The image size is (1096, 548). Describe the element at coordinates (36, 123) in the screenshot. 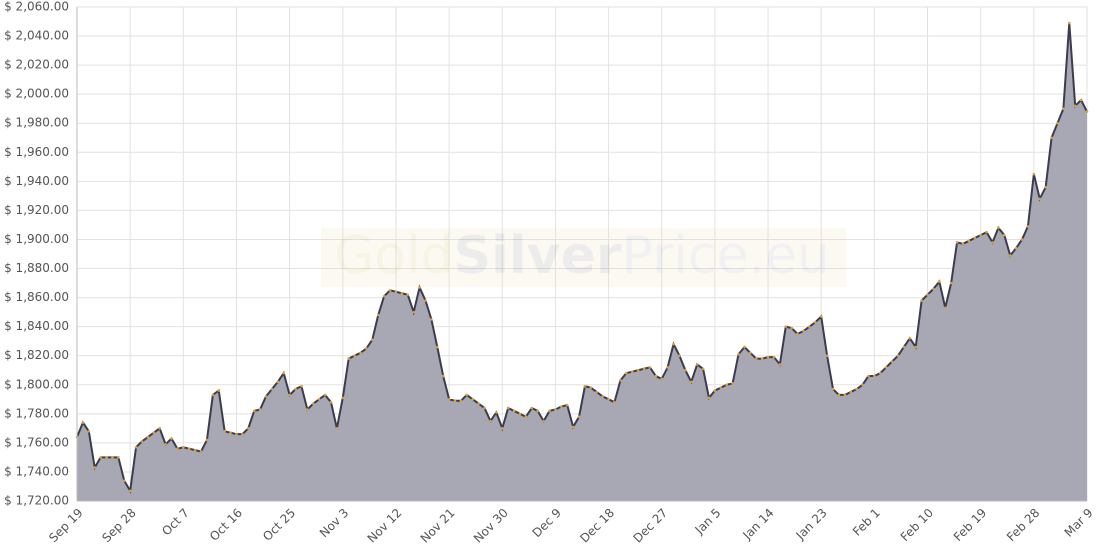

I see `y-tick-label: $ 1,980.00` at that location.